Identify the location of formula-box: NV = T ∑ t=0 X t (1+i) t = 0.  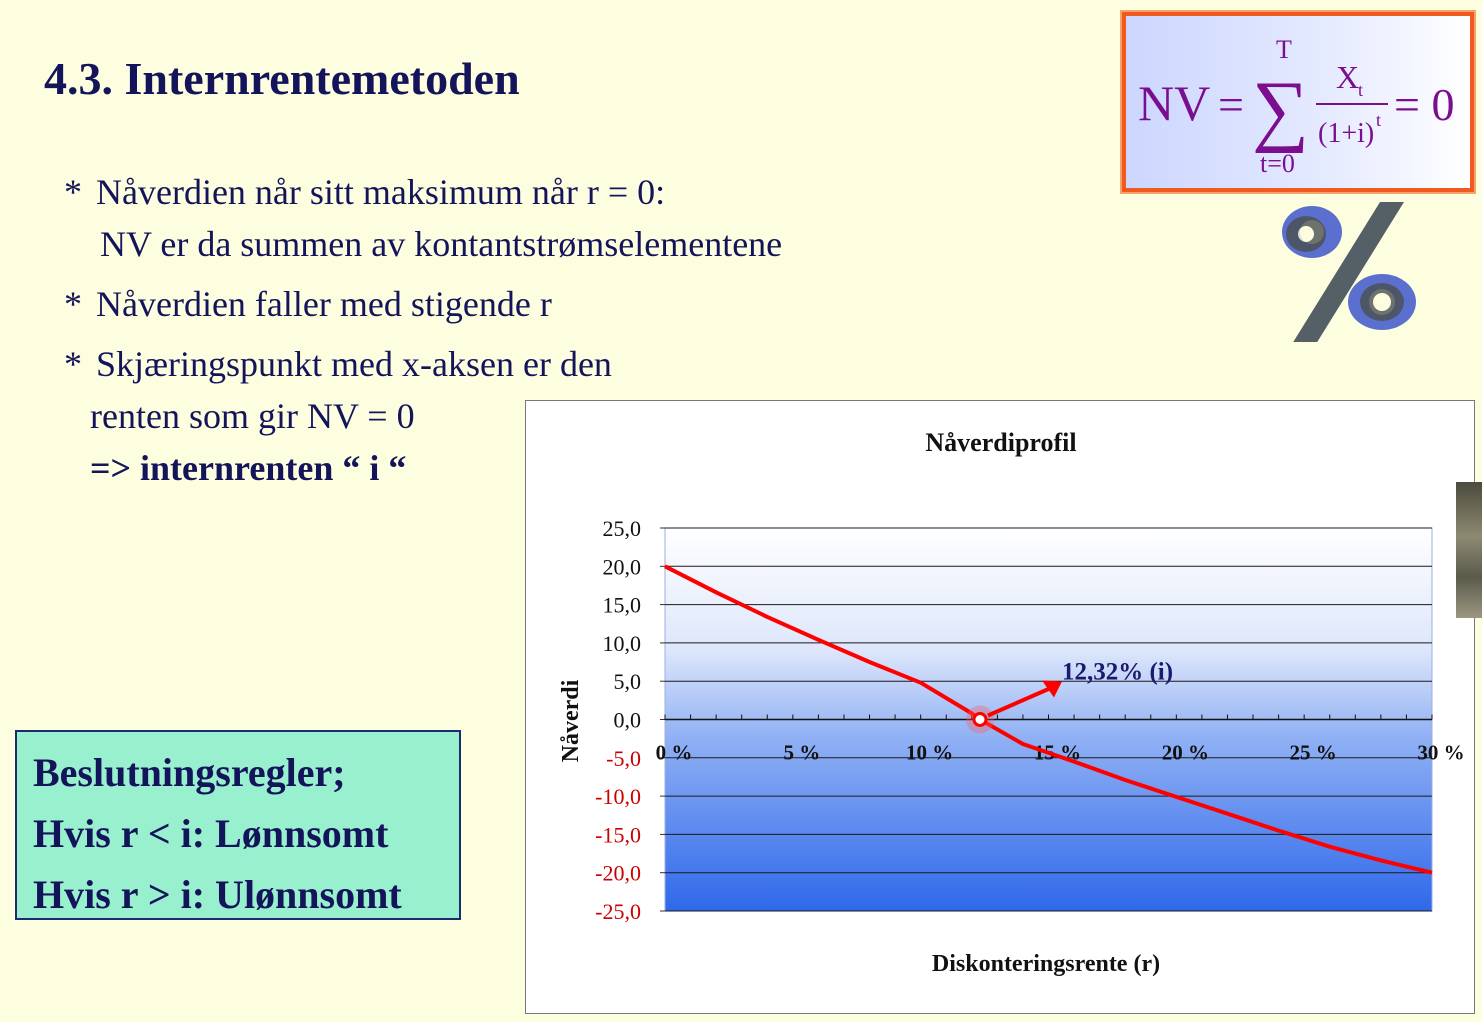
(1298, 102).